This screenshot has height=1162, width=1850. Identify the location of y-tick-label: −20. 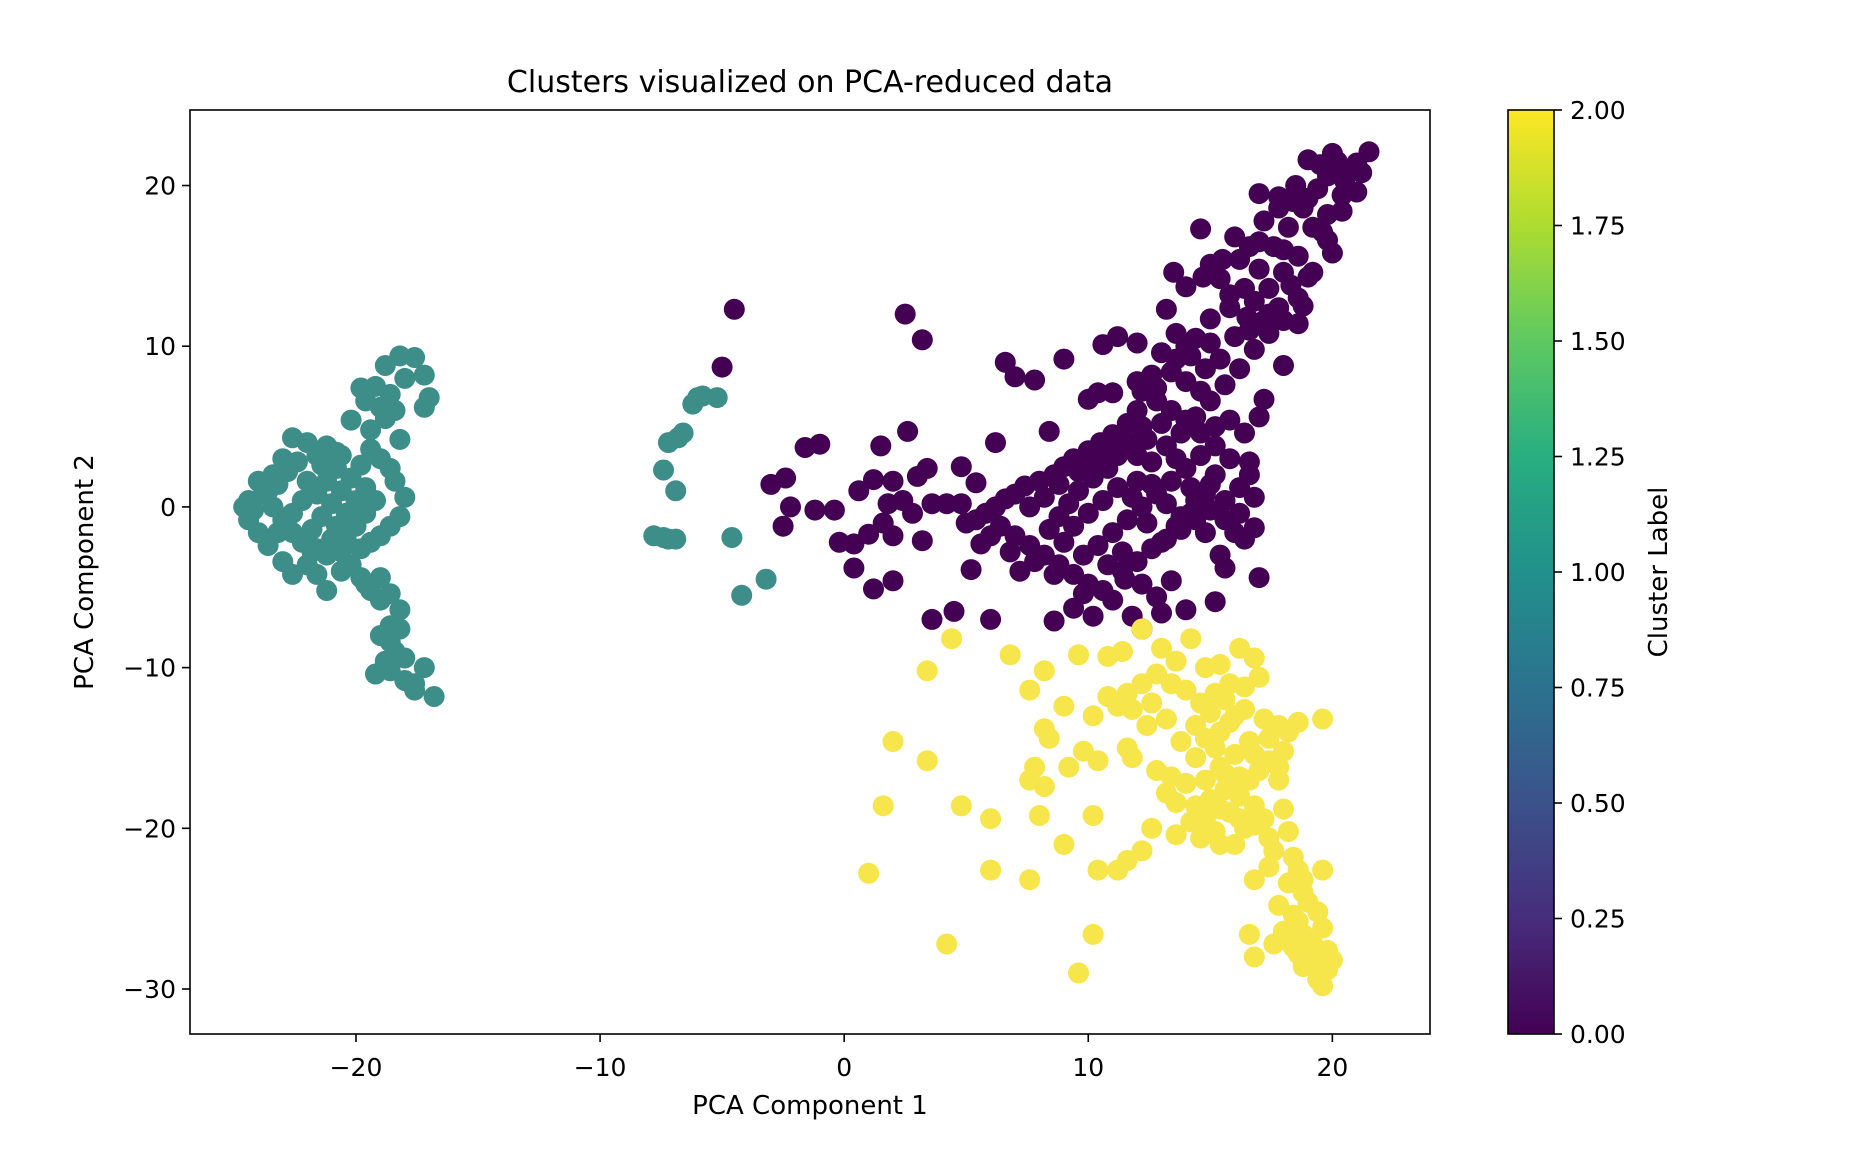
(149, 828).